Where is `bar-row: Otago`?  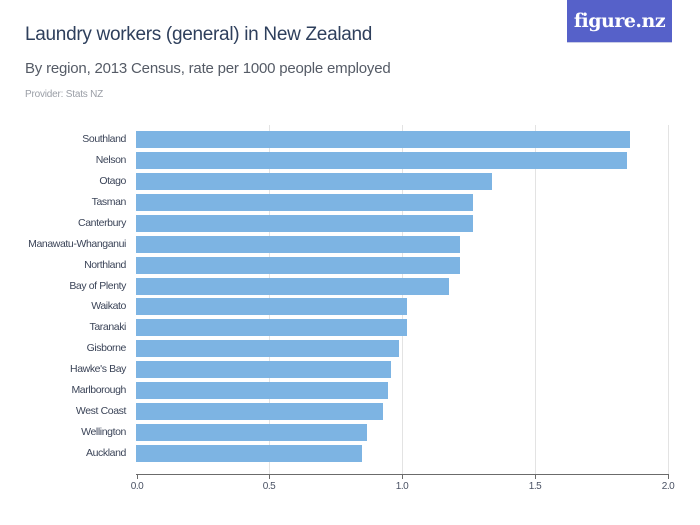 bar-row: Otago is located at coordinates (350, 181).